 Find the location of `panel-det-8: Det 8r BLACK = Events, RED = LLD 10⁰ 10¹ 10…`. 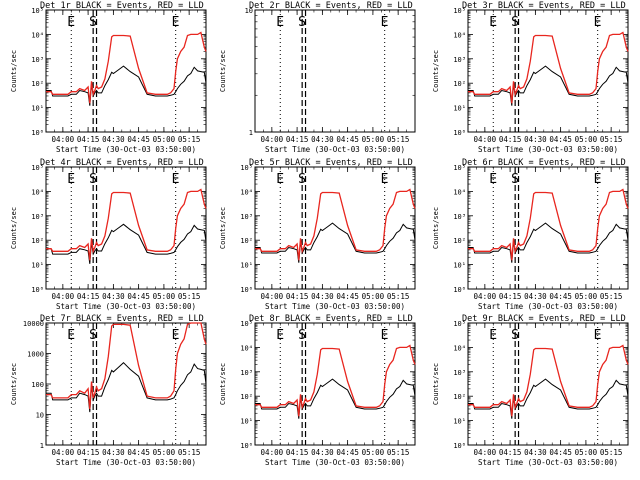

panel-det-8: Det 8r BLACK = Events, RED = LLD 10⁰ 10¹ 10… is located at coordinates (317, 390).